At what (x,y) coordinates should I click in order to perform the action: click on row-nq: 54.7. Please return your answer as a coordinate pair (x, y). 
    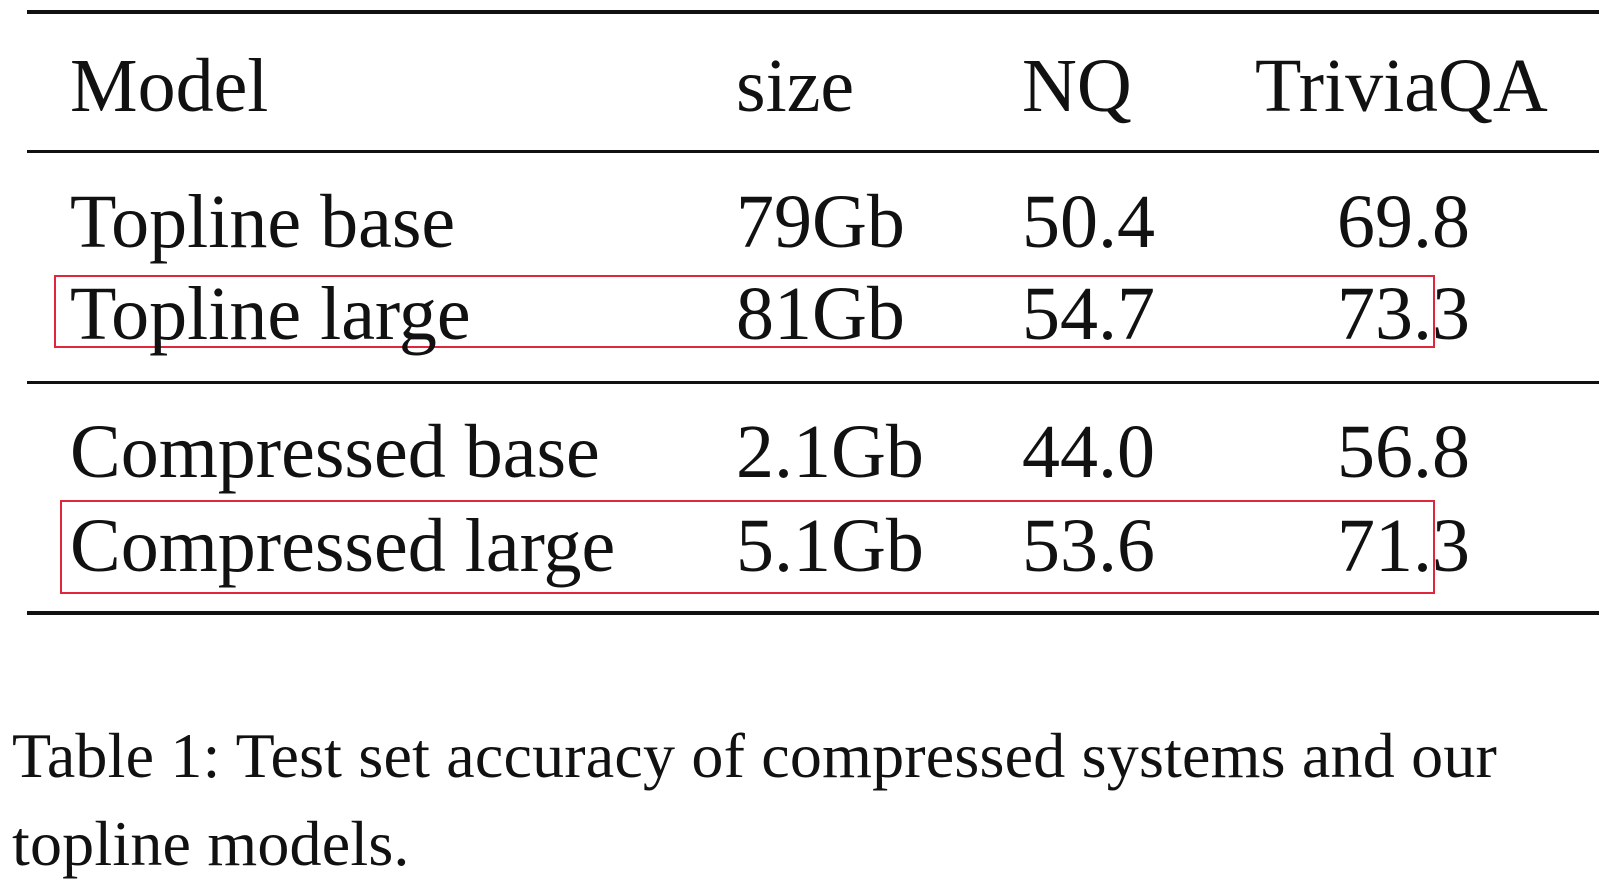
    Looking at the image, I should click on (1088, 314).